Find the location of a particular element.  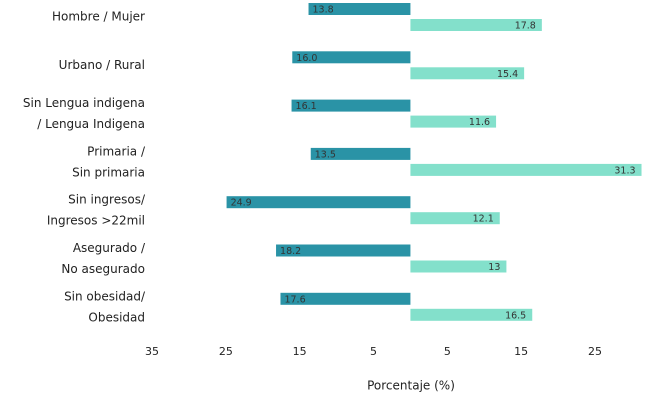

x-axis-title: Porcentaje (%) is located at coordinates (411, 386).